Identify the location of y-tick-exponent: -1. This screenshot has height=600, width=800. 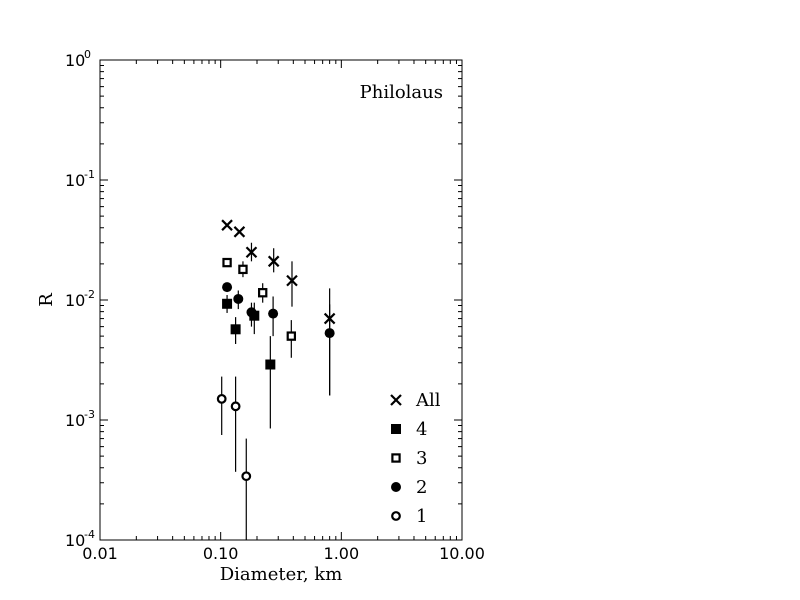
(89, 174).